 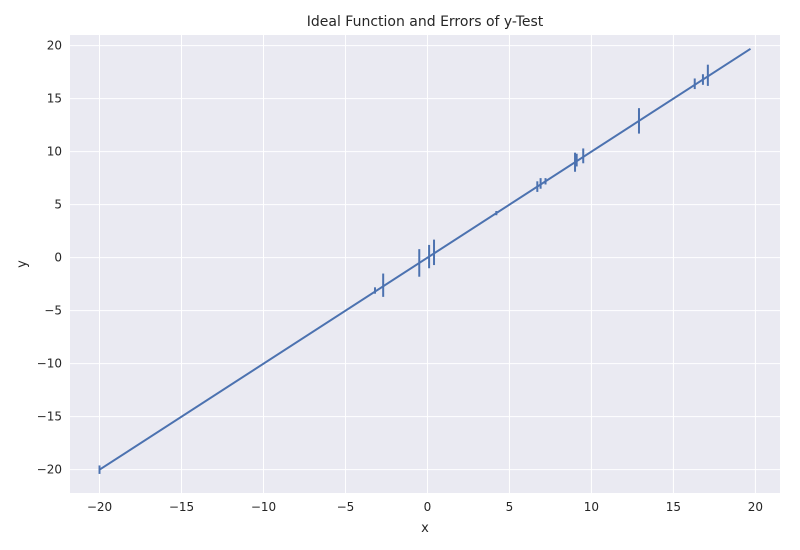 I want to click on x-tick-label: 5, so click(x=510, y=507).